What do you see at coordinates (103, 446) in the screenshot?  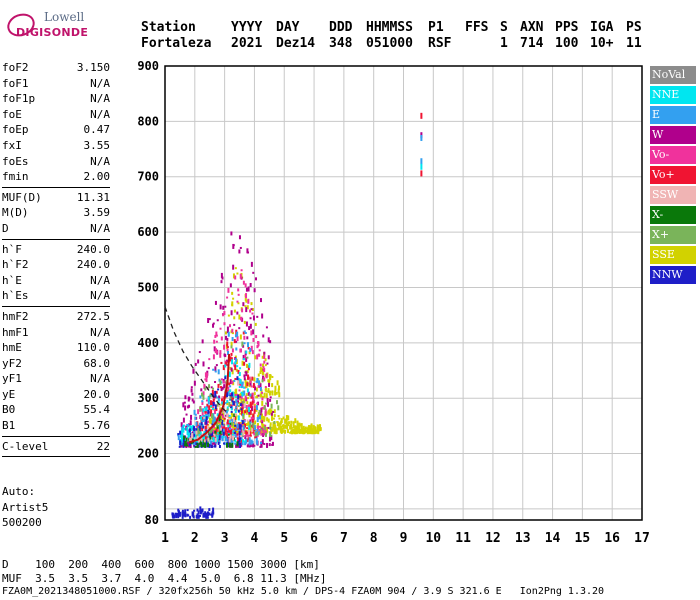 I see `param-value: 22` at bounding box center [103, 446].